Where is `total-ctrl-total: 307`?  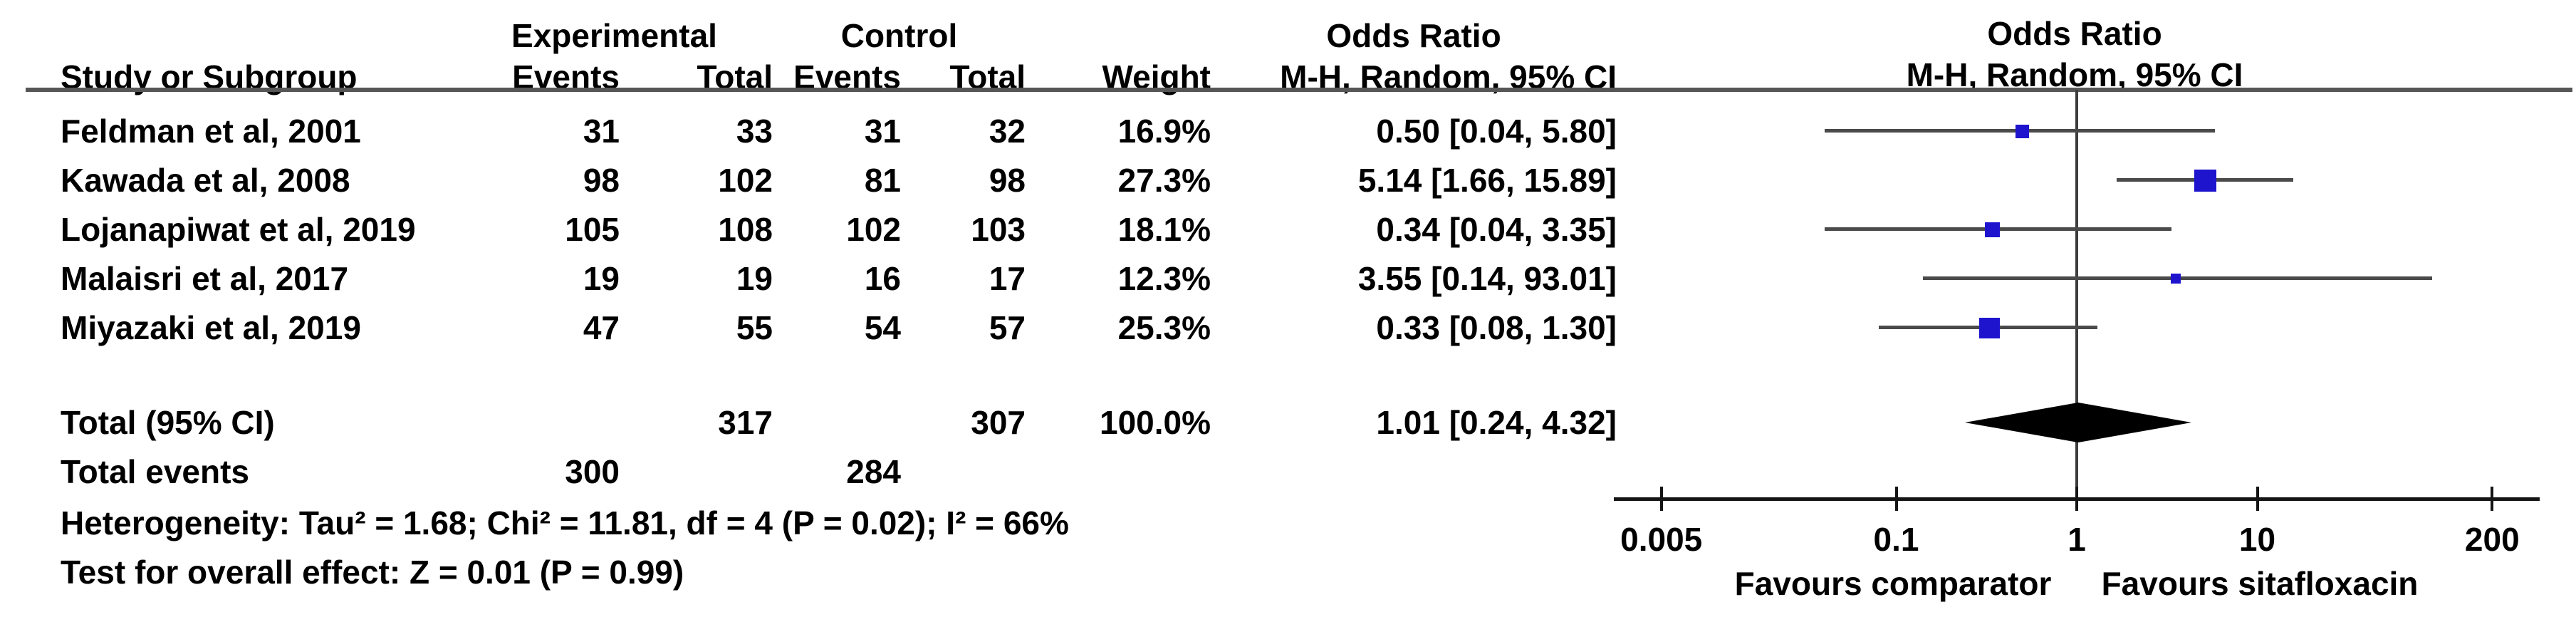 total-ctrl-total: 307 is located at coordinates (998, 423).